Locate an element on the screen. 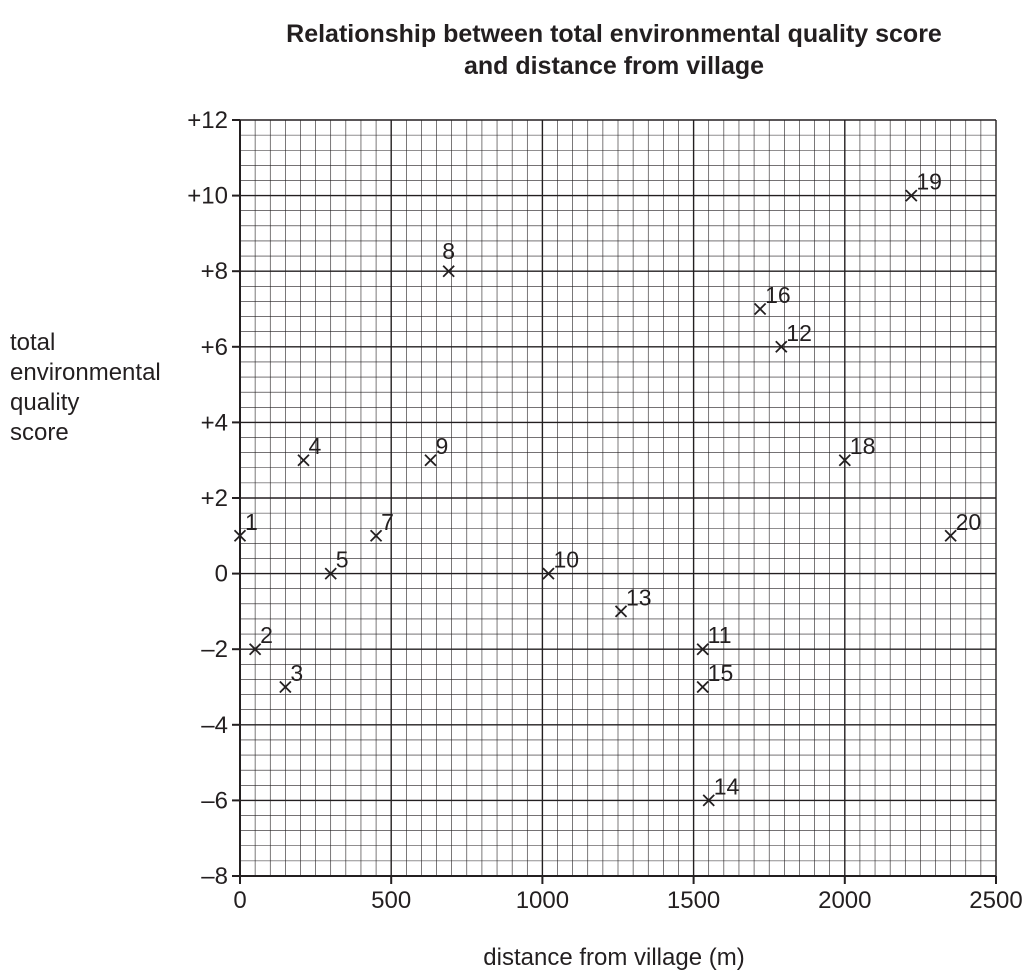  y-axis-label-line-4: score is located at coordinates (39, 432).